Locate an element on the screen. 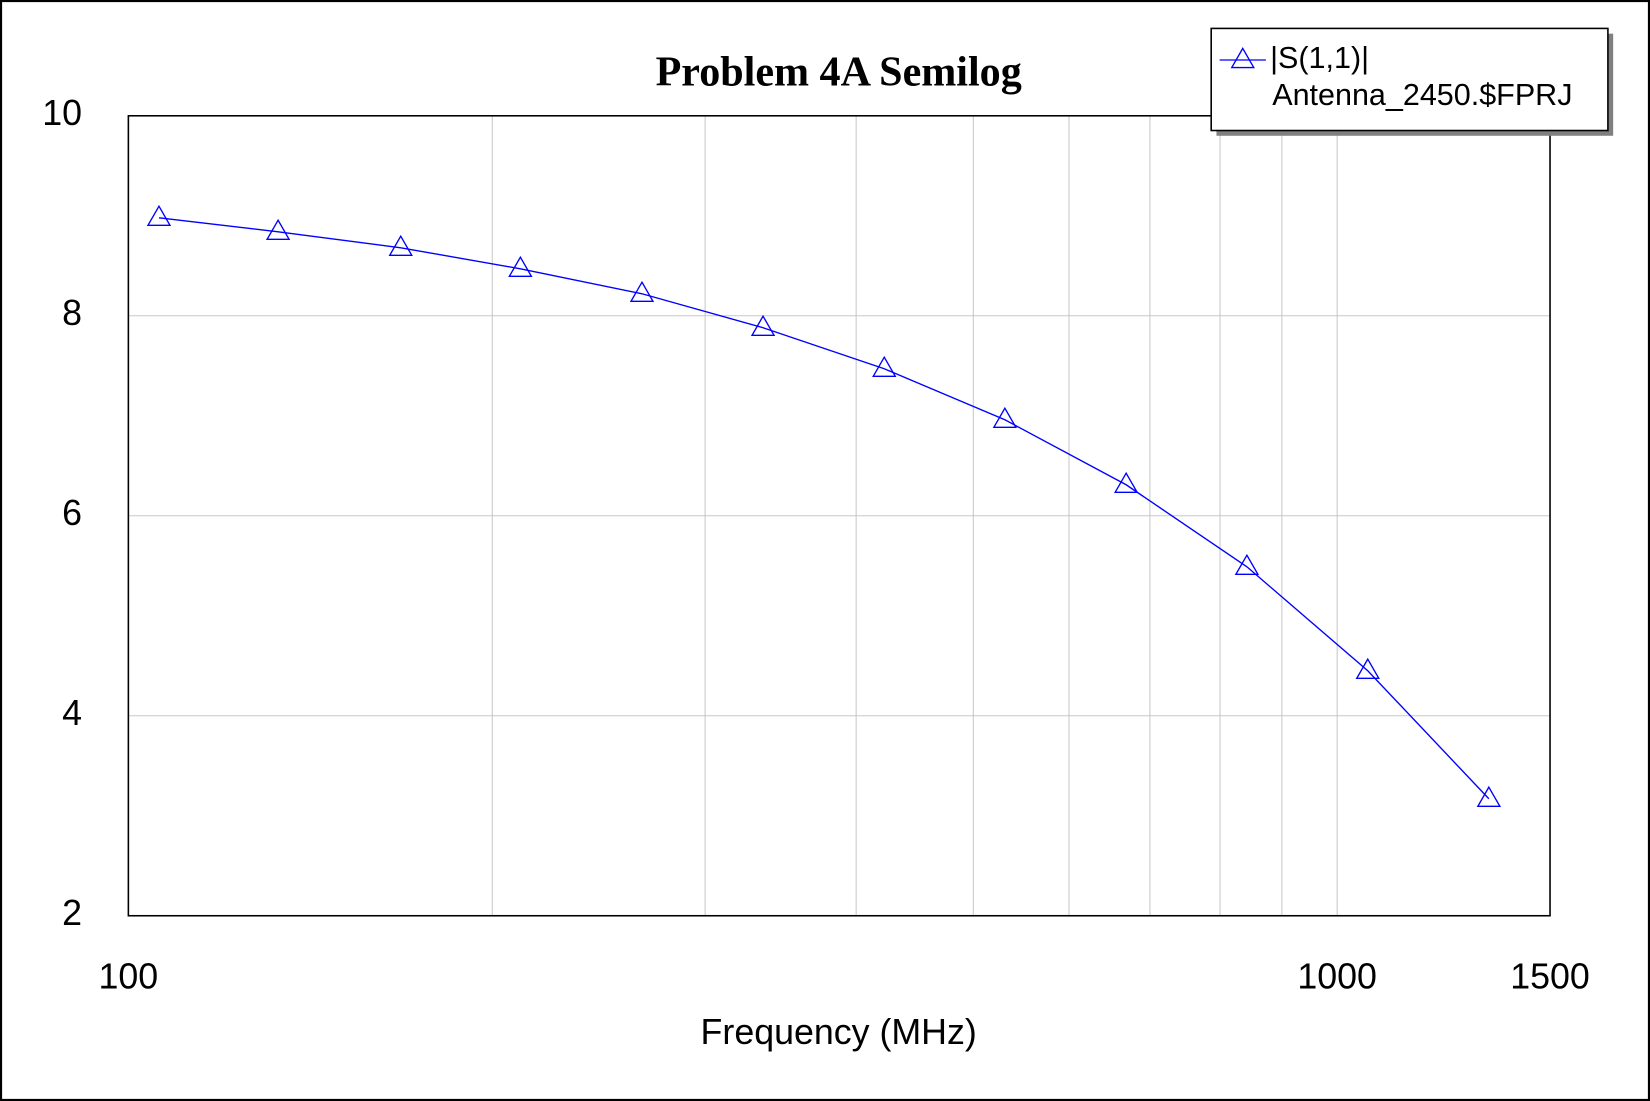  y-tick-label: 10 is located at coordinates (62, 113).